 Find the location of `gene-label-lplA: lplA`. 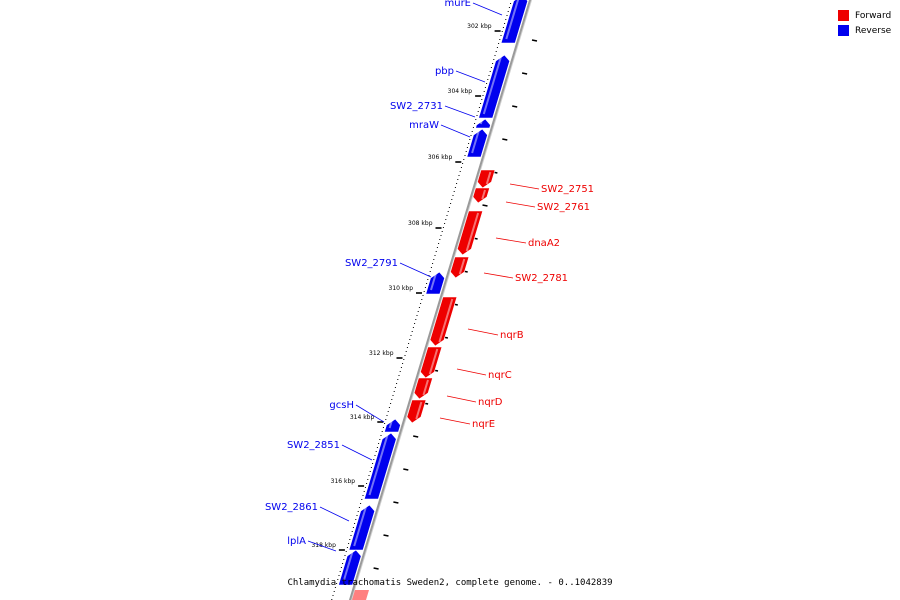

gene-label-lplA: lplA is located at coordinates (296, 541).